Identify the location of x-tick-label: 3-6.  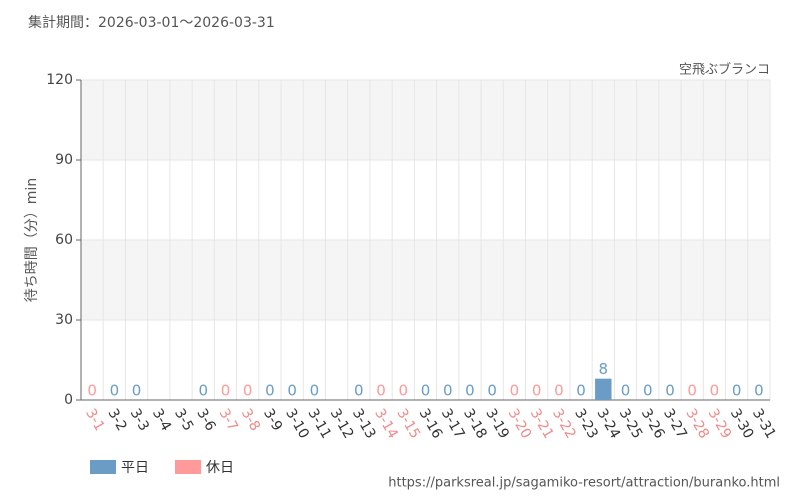
(205, 420).